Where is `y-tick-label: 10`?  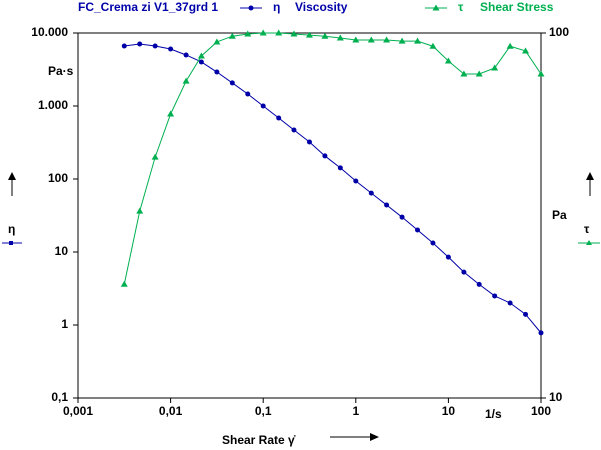 y-tick-label: 10 is located at coordinates (62, 251).